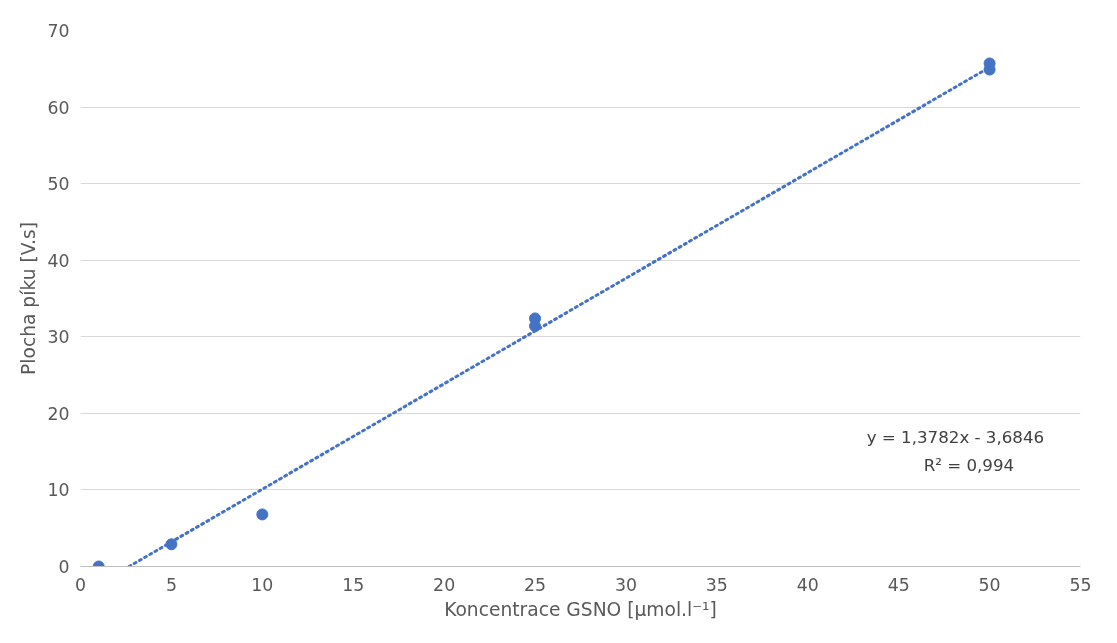 Image resolution: width=1117 pixels, height=643 pixels. I want to click on x-tick-label: 50, so click(989, 584).